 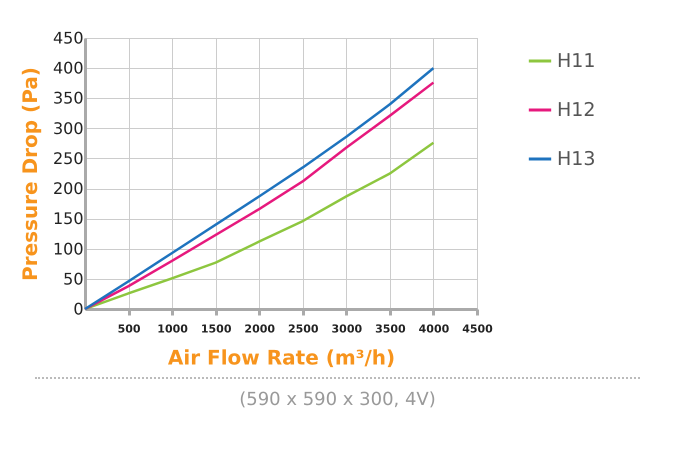 What do you see at coordinates (282, 358) in the screenshot?
I see `x-axis-title: Air Flow Rate (m³/h)` at bounding box center [282, 358].